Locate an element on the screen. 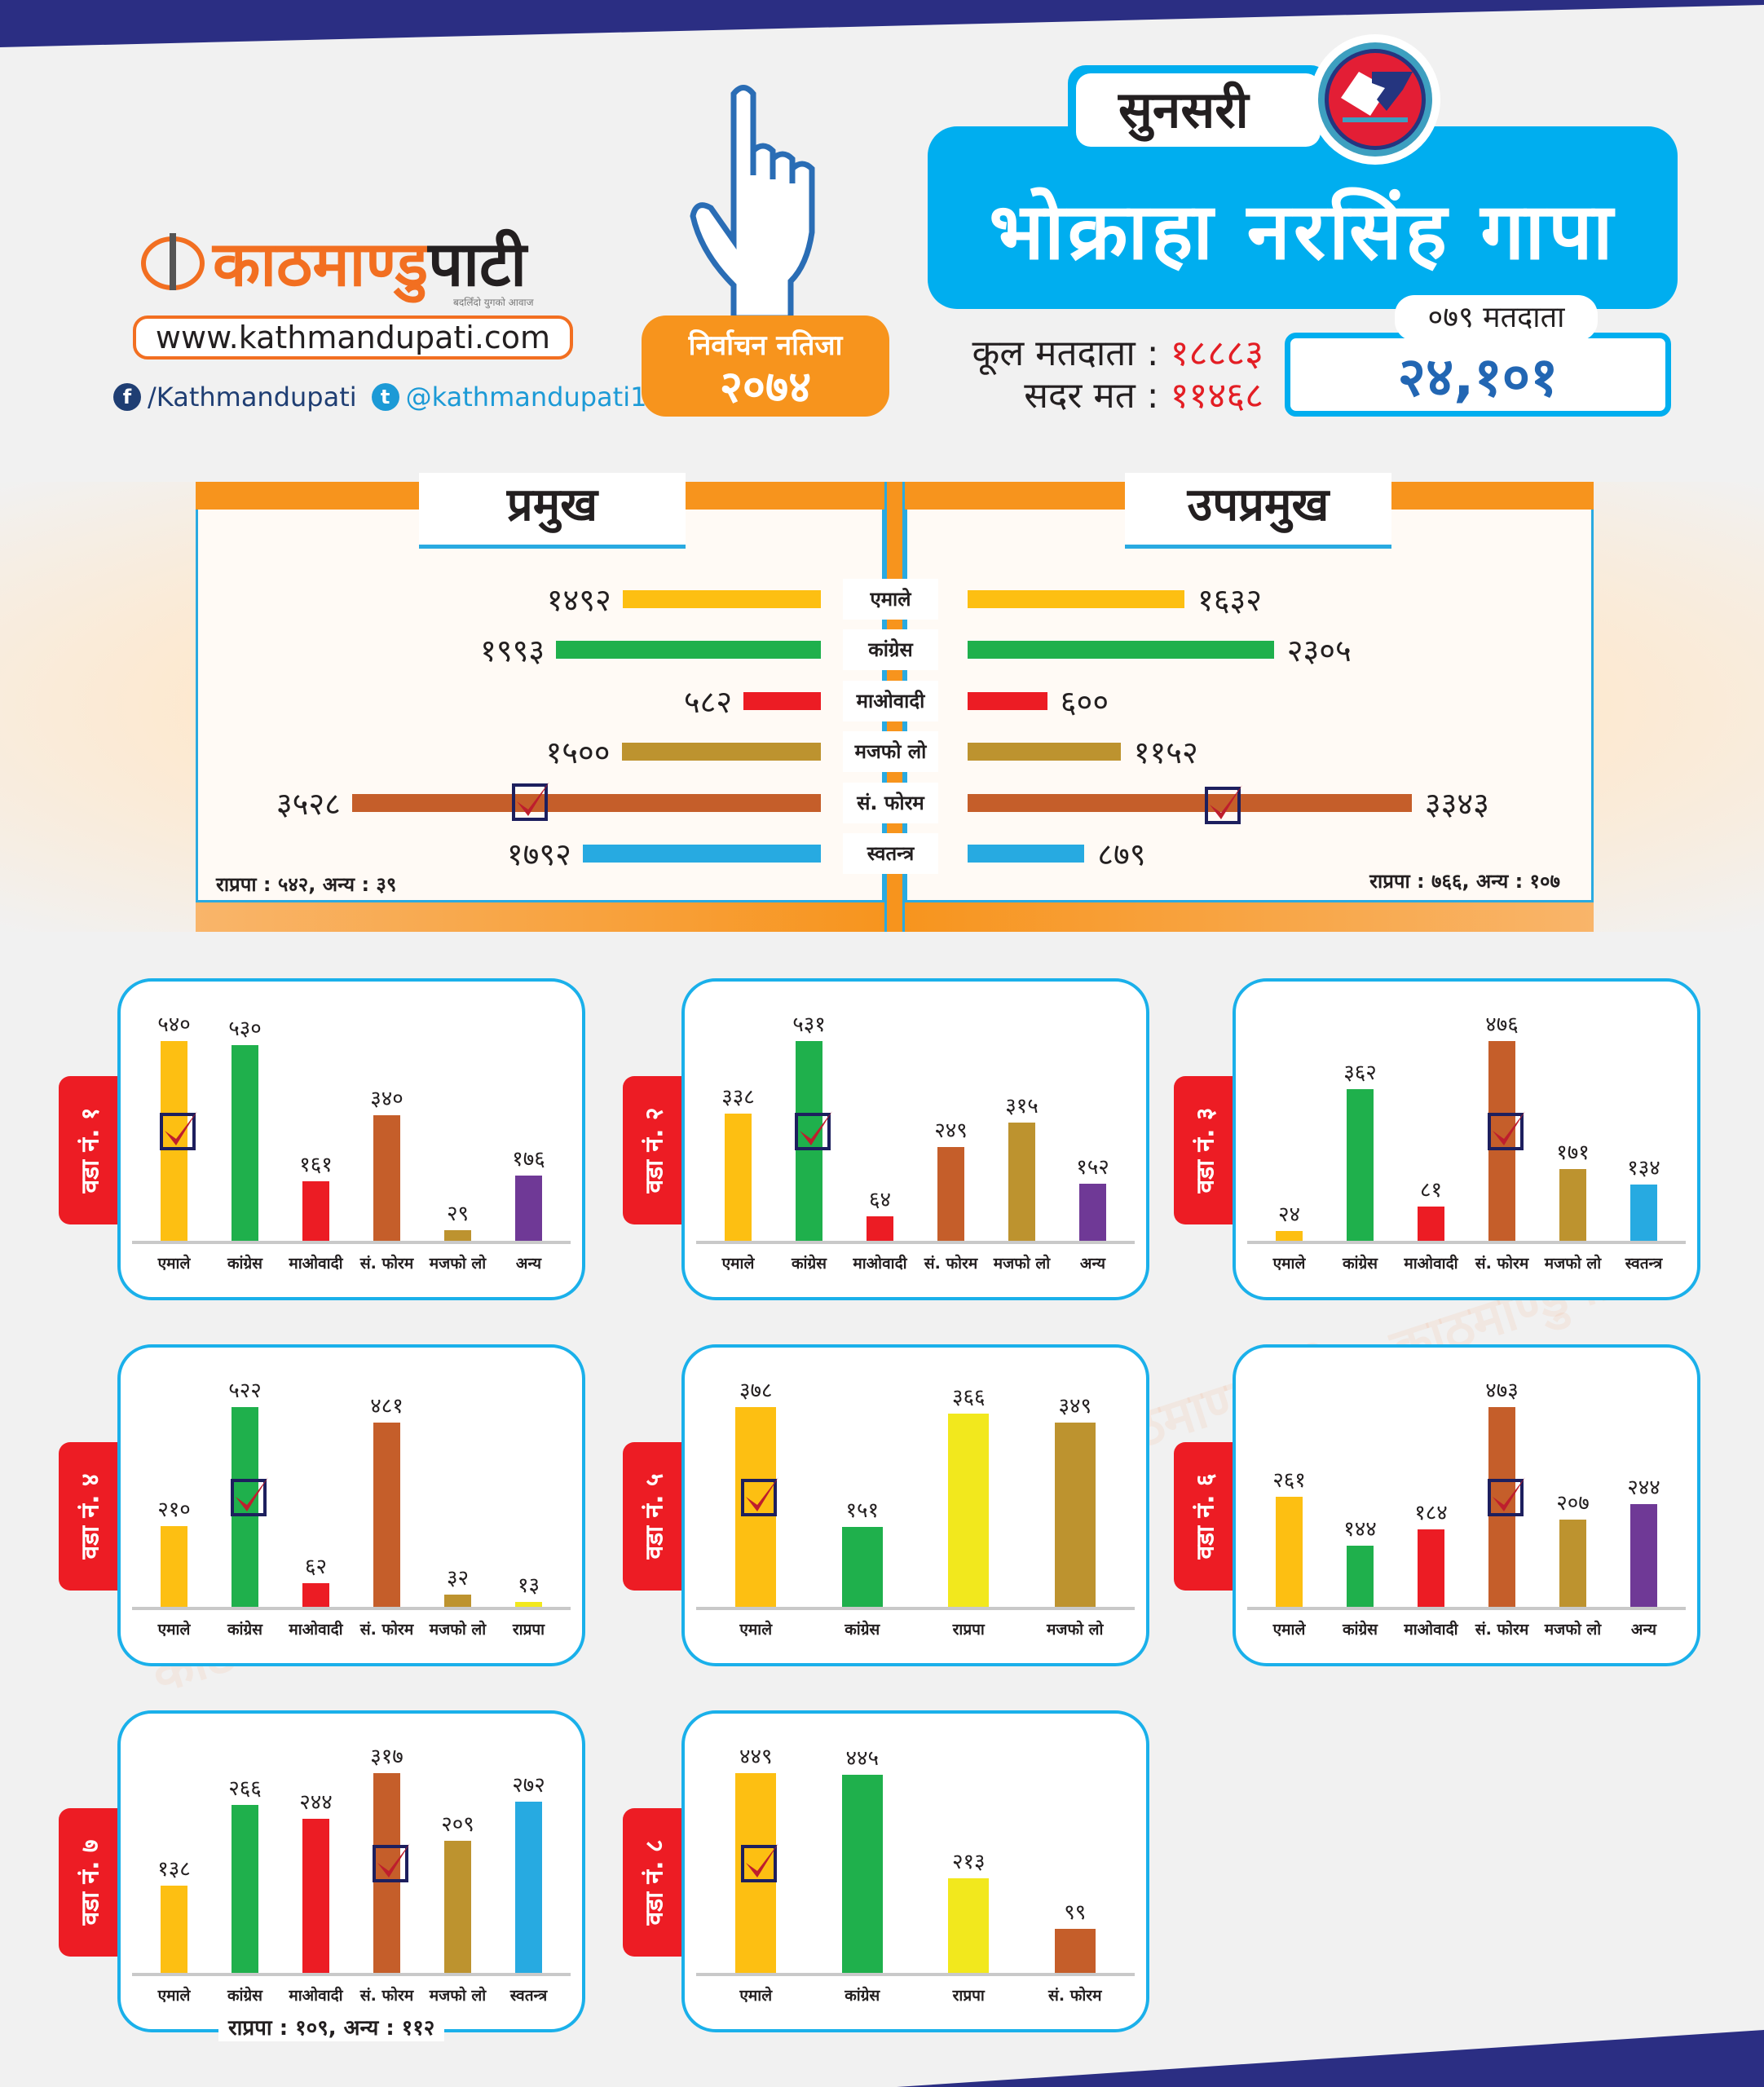 The image size is (1764, 2087). mayor-value-label: ३५२८ is located at coordinates (308, 803).